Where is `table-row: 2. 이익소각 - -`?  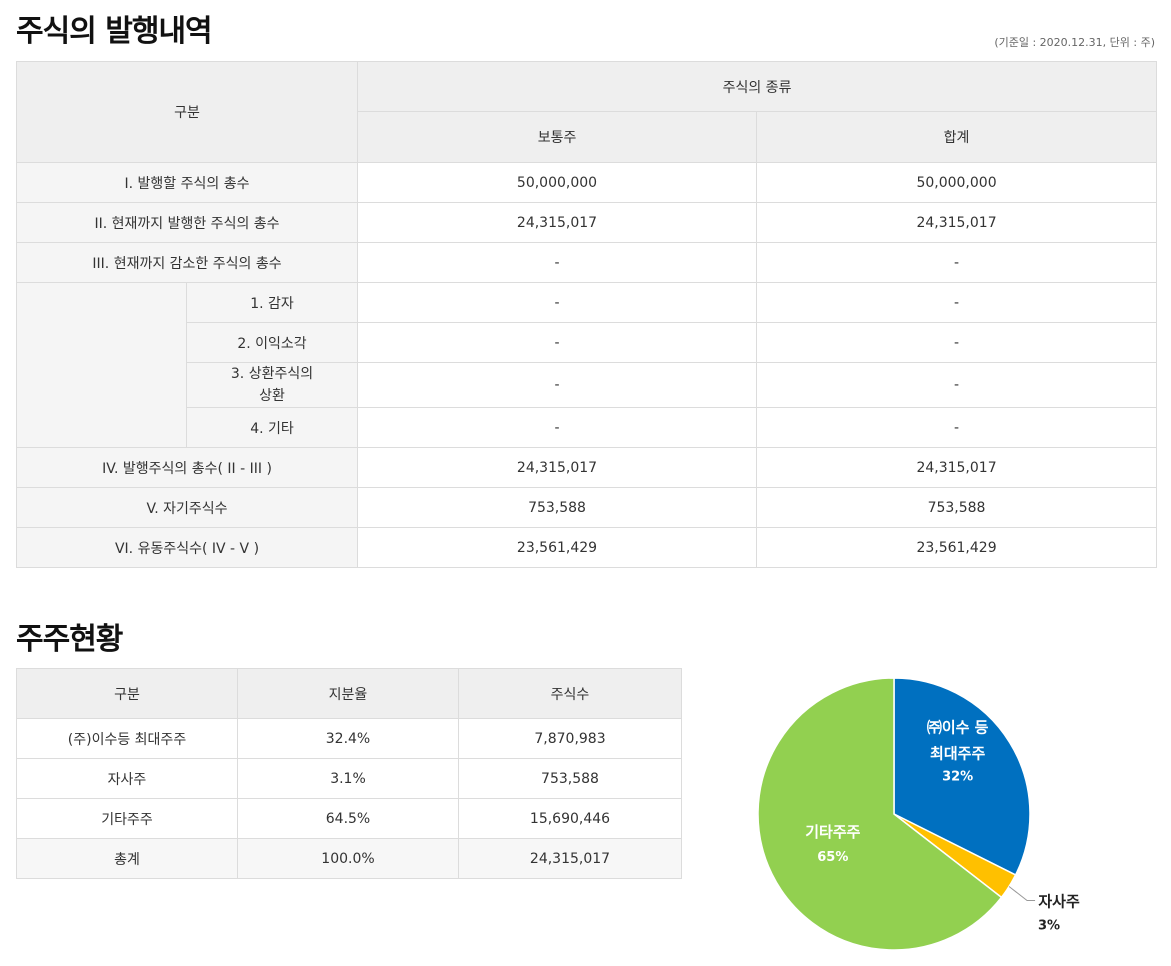 table-row: 2. 이익소각 - - is located at coordinates (587, 342).